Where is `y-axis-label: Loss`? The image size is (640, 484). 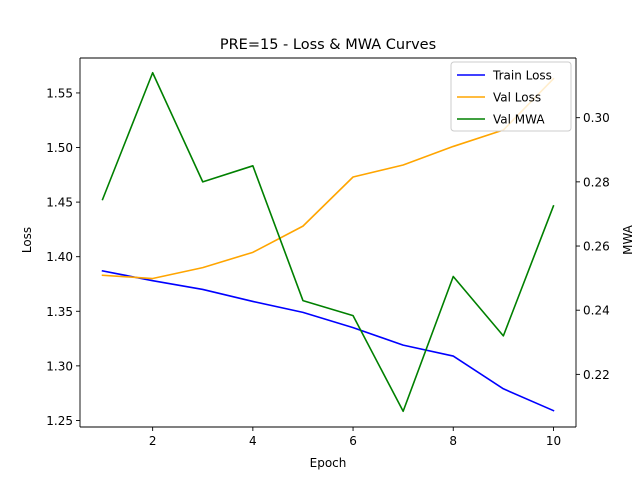
y-axis-label: Loss is located at coordinates (27, 240).